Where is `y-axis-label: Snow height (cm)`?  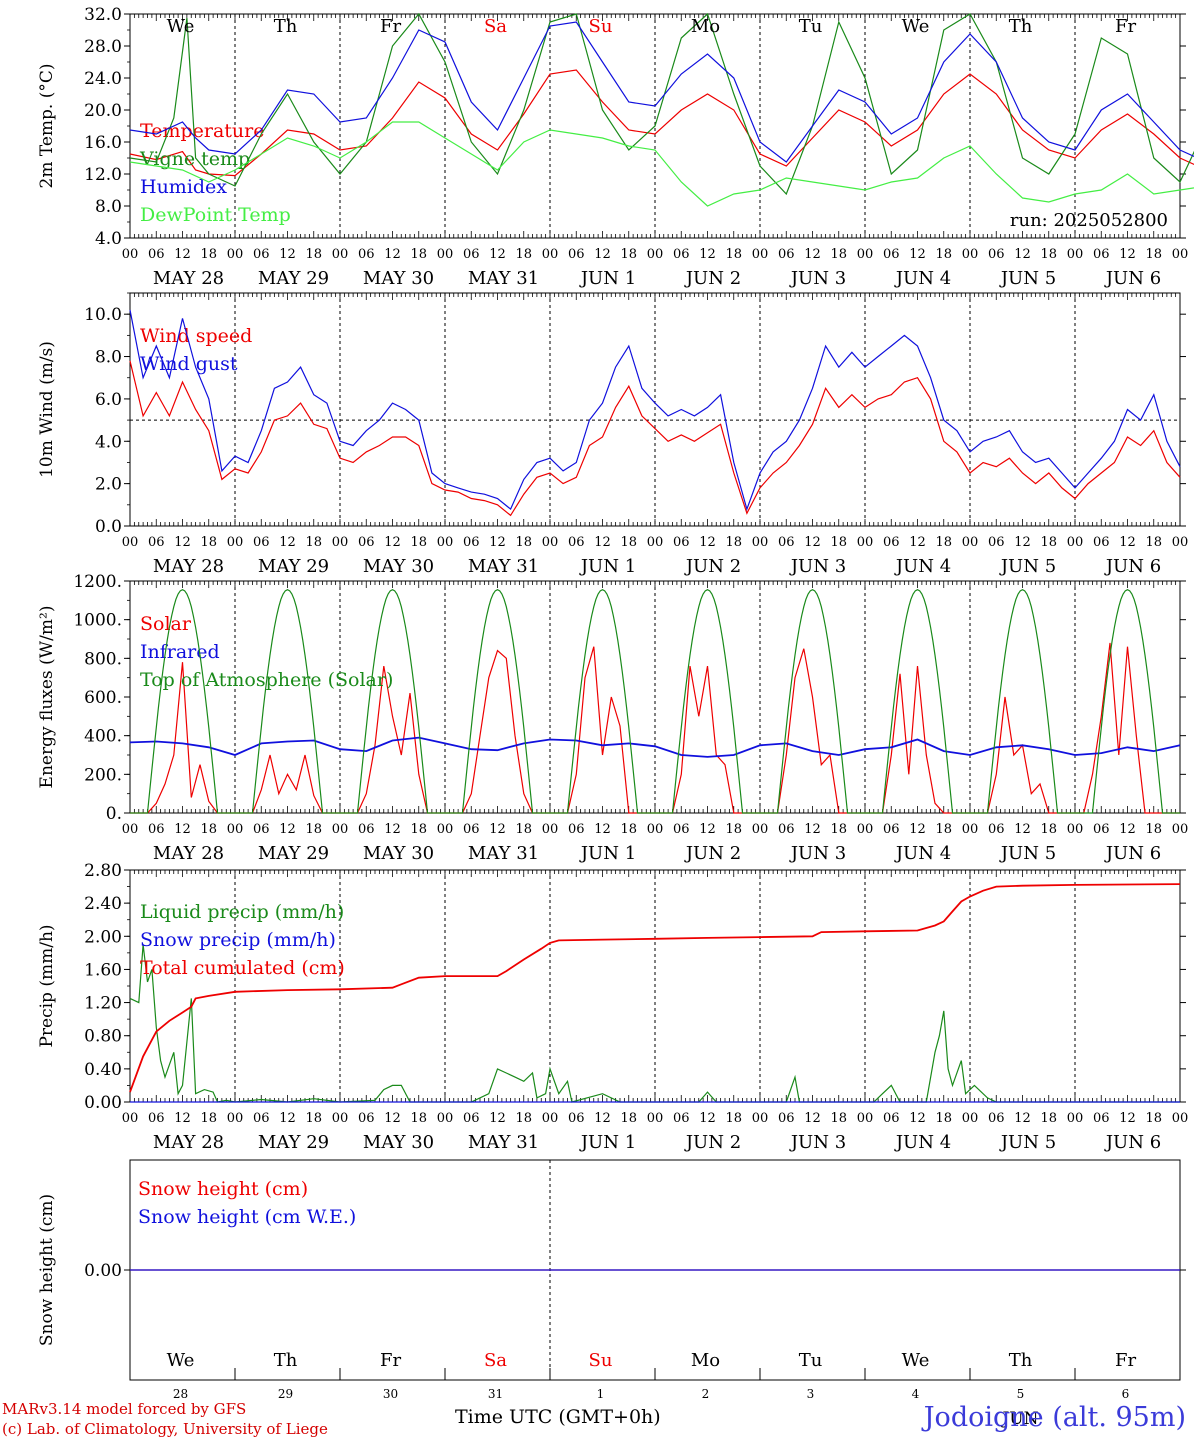 y-axis-label: Snow height (cm) is located at coordinates (47, 1270).